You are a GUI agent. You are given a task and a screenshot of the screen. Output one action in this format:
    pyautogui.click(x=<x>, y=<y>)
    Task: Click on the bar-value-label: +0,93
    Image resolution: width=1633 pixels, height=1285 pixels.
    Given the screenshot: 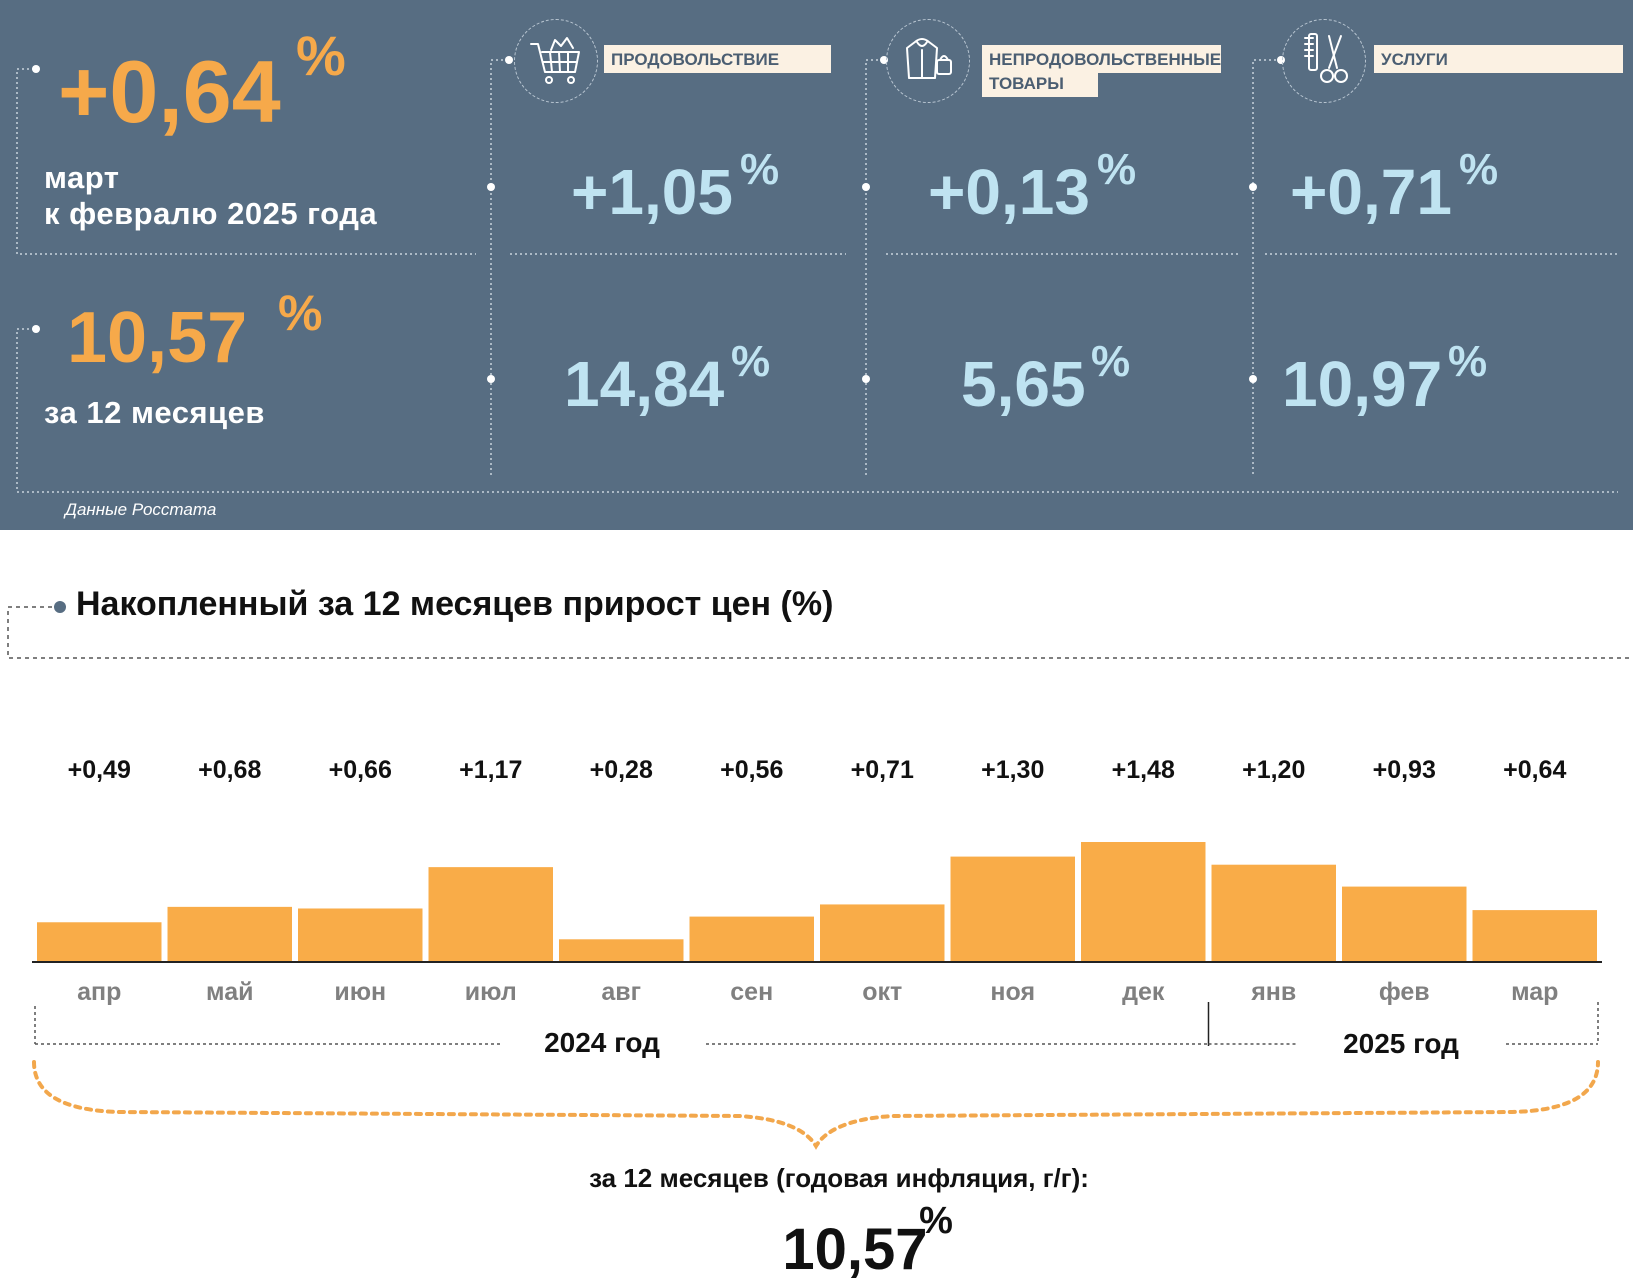 What is the action you would take?
    pyautogui.click(x=1404, y=770)
    